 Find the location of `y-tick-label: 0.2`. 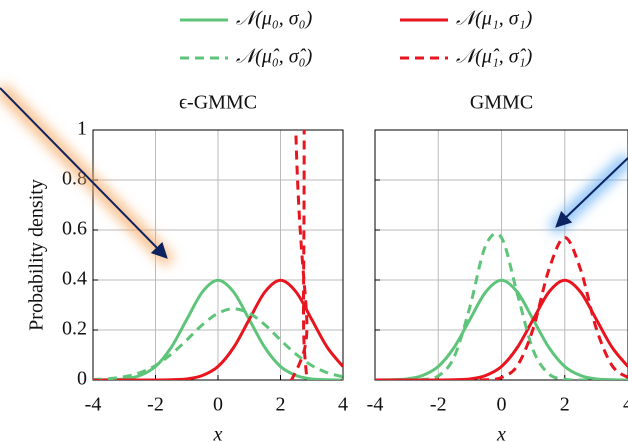

y-tick-label: 0.2 is located at coordinates (74, 329).